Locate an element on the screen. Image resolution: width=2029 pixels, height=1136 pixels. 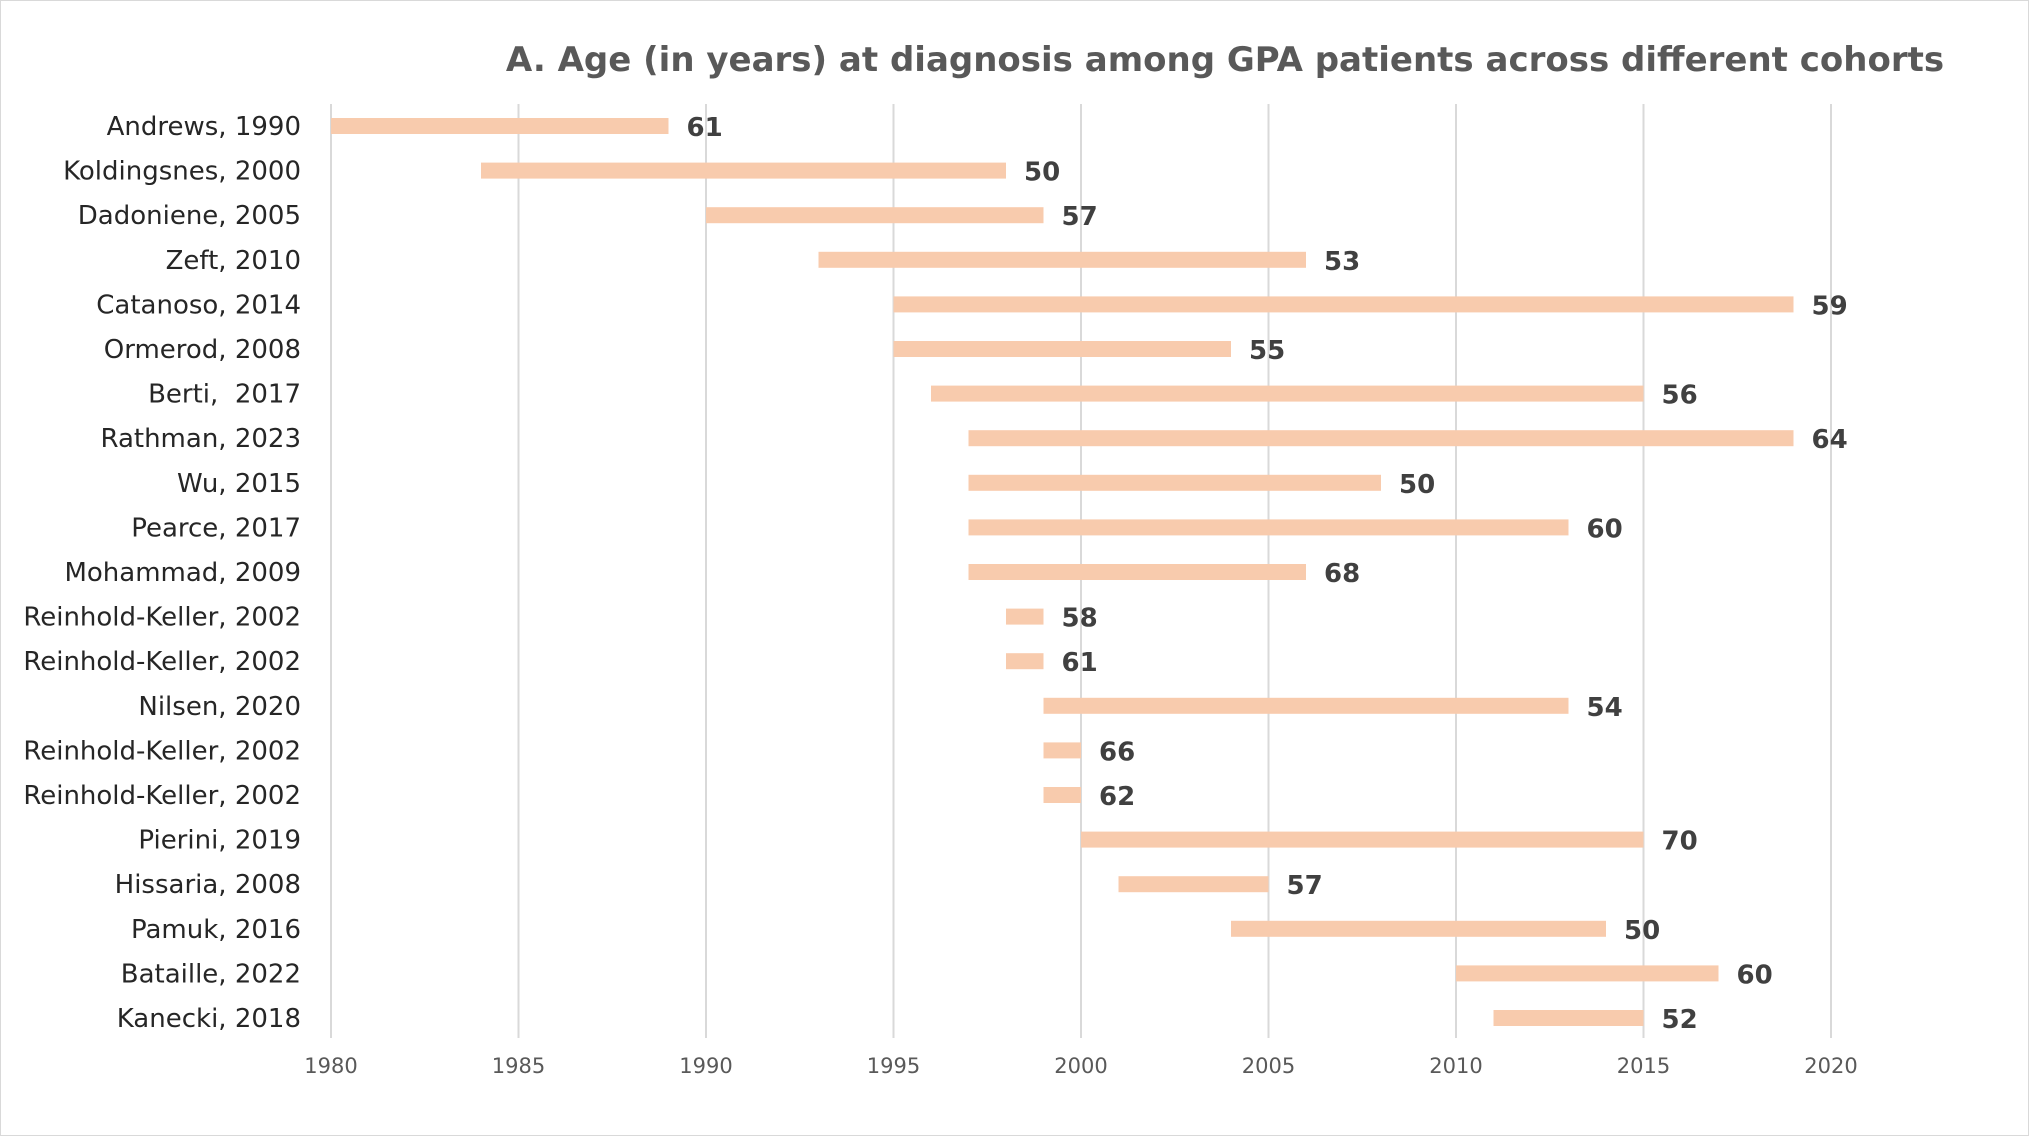
x-tick-label-2010: 2010 is located at coordinates (1455, 1066).